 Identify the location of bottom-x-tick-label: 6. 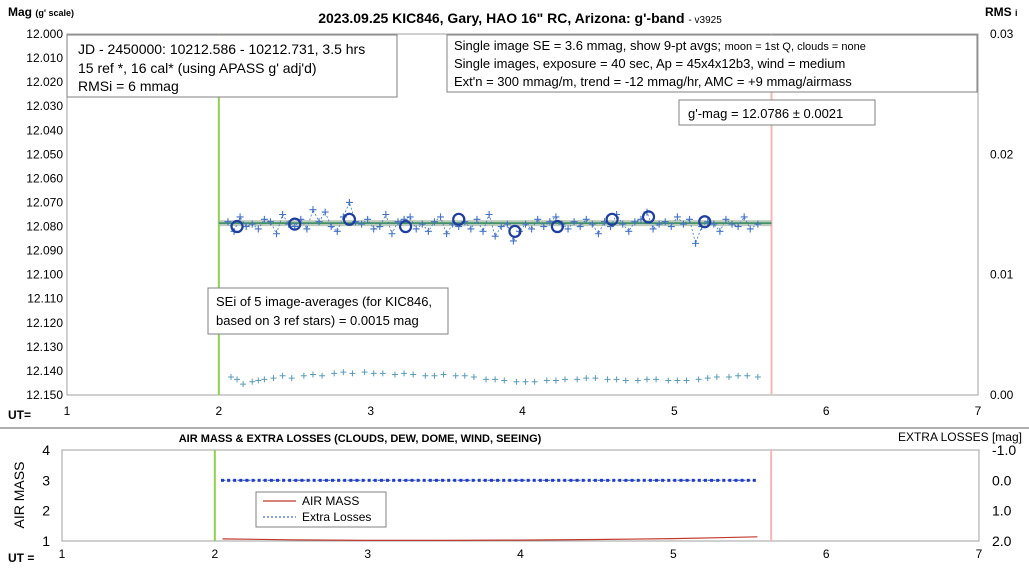
(826, 554).